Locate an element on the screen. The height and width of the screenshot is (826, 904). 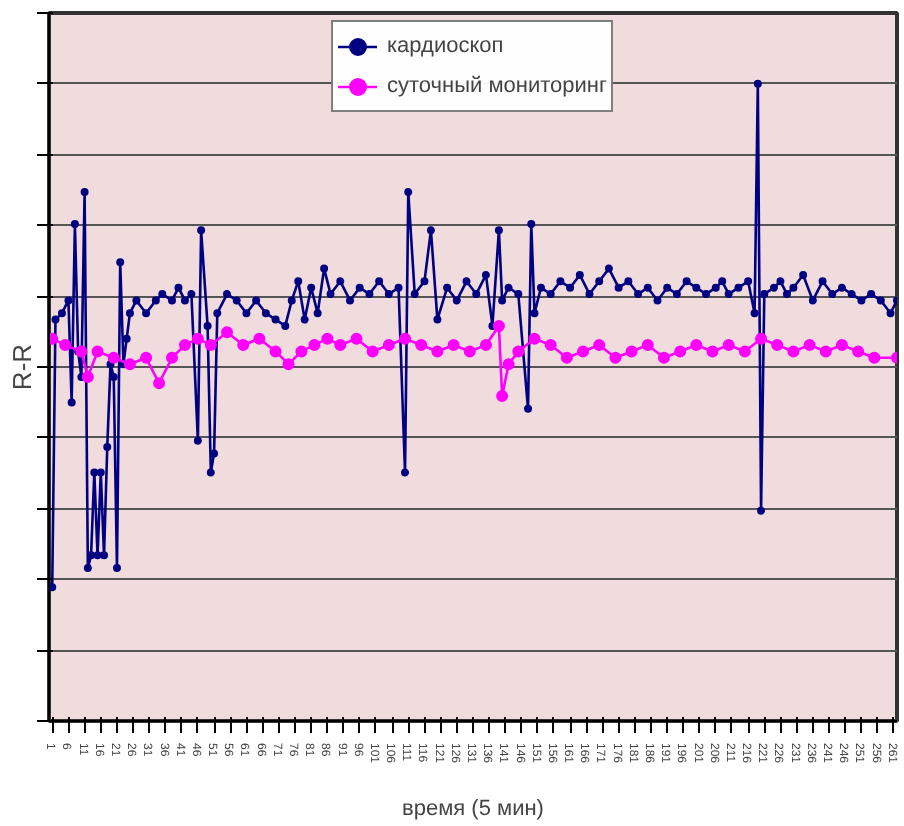
y-axis-title: R-R is located at coordinates (22, 367).